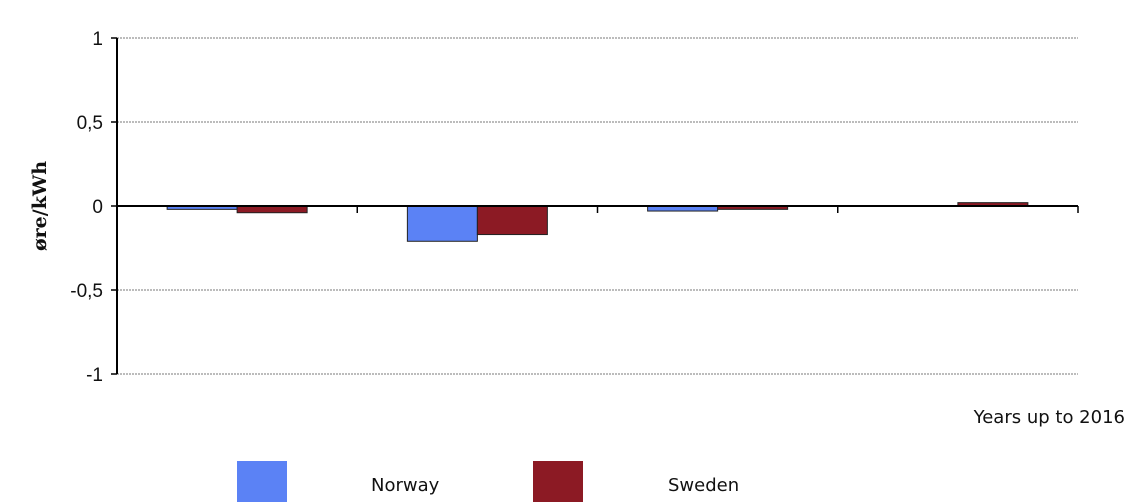 The image size is (1131, 502). Describe the element at coordinates (488, 481) in the screenshot. I see `legend: Norway Sweden` at that location.